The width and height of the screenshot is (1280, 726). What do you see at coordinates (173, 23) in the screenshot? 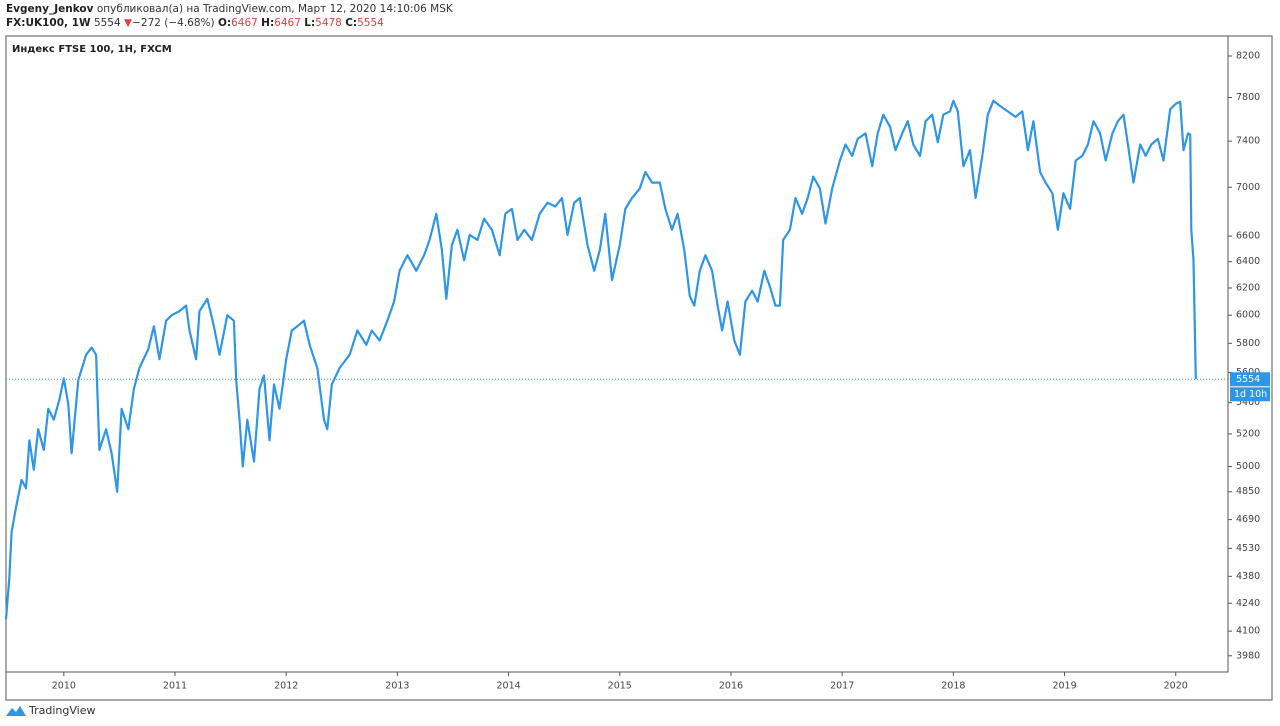
I see `change: −272 (−4.68%)` at bounding box center [173, 23].